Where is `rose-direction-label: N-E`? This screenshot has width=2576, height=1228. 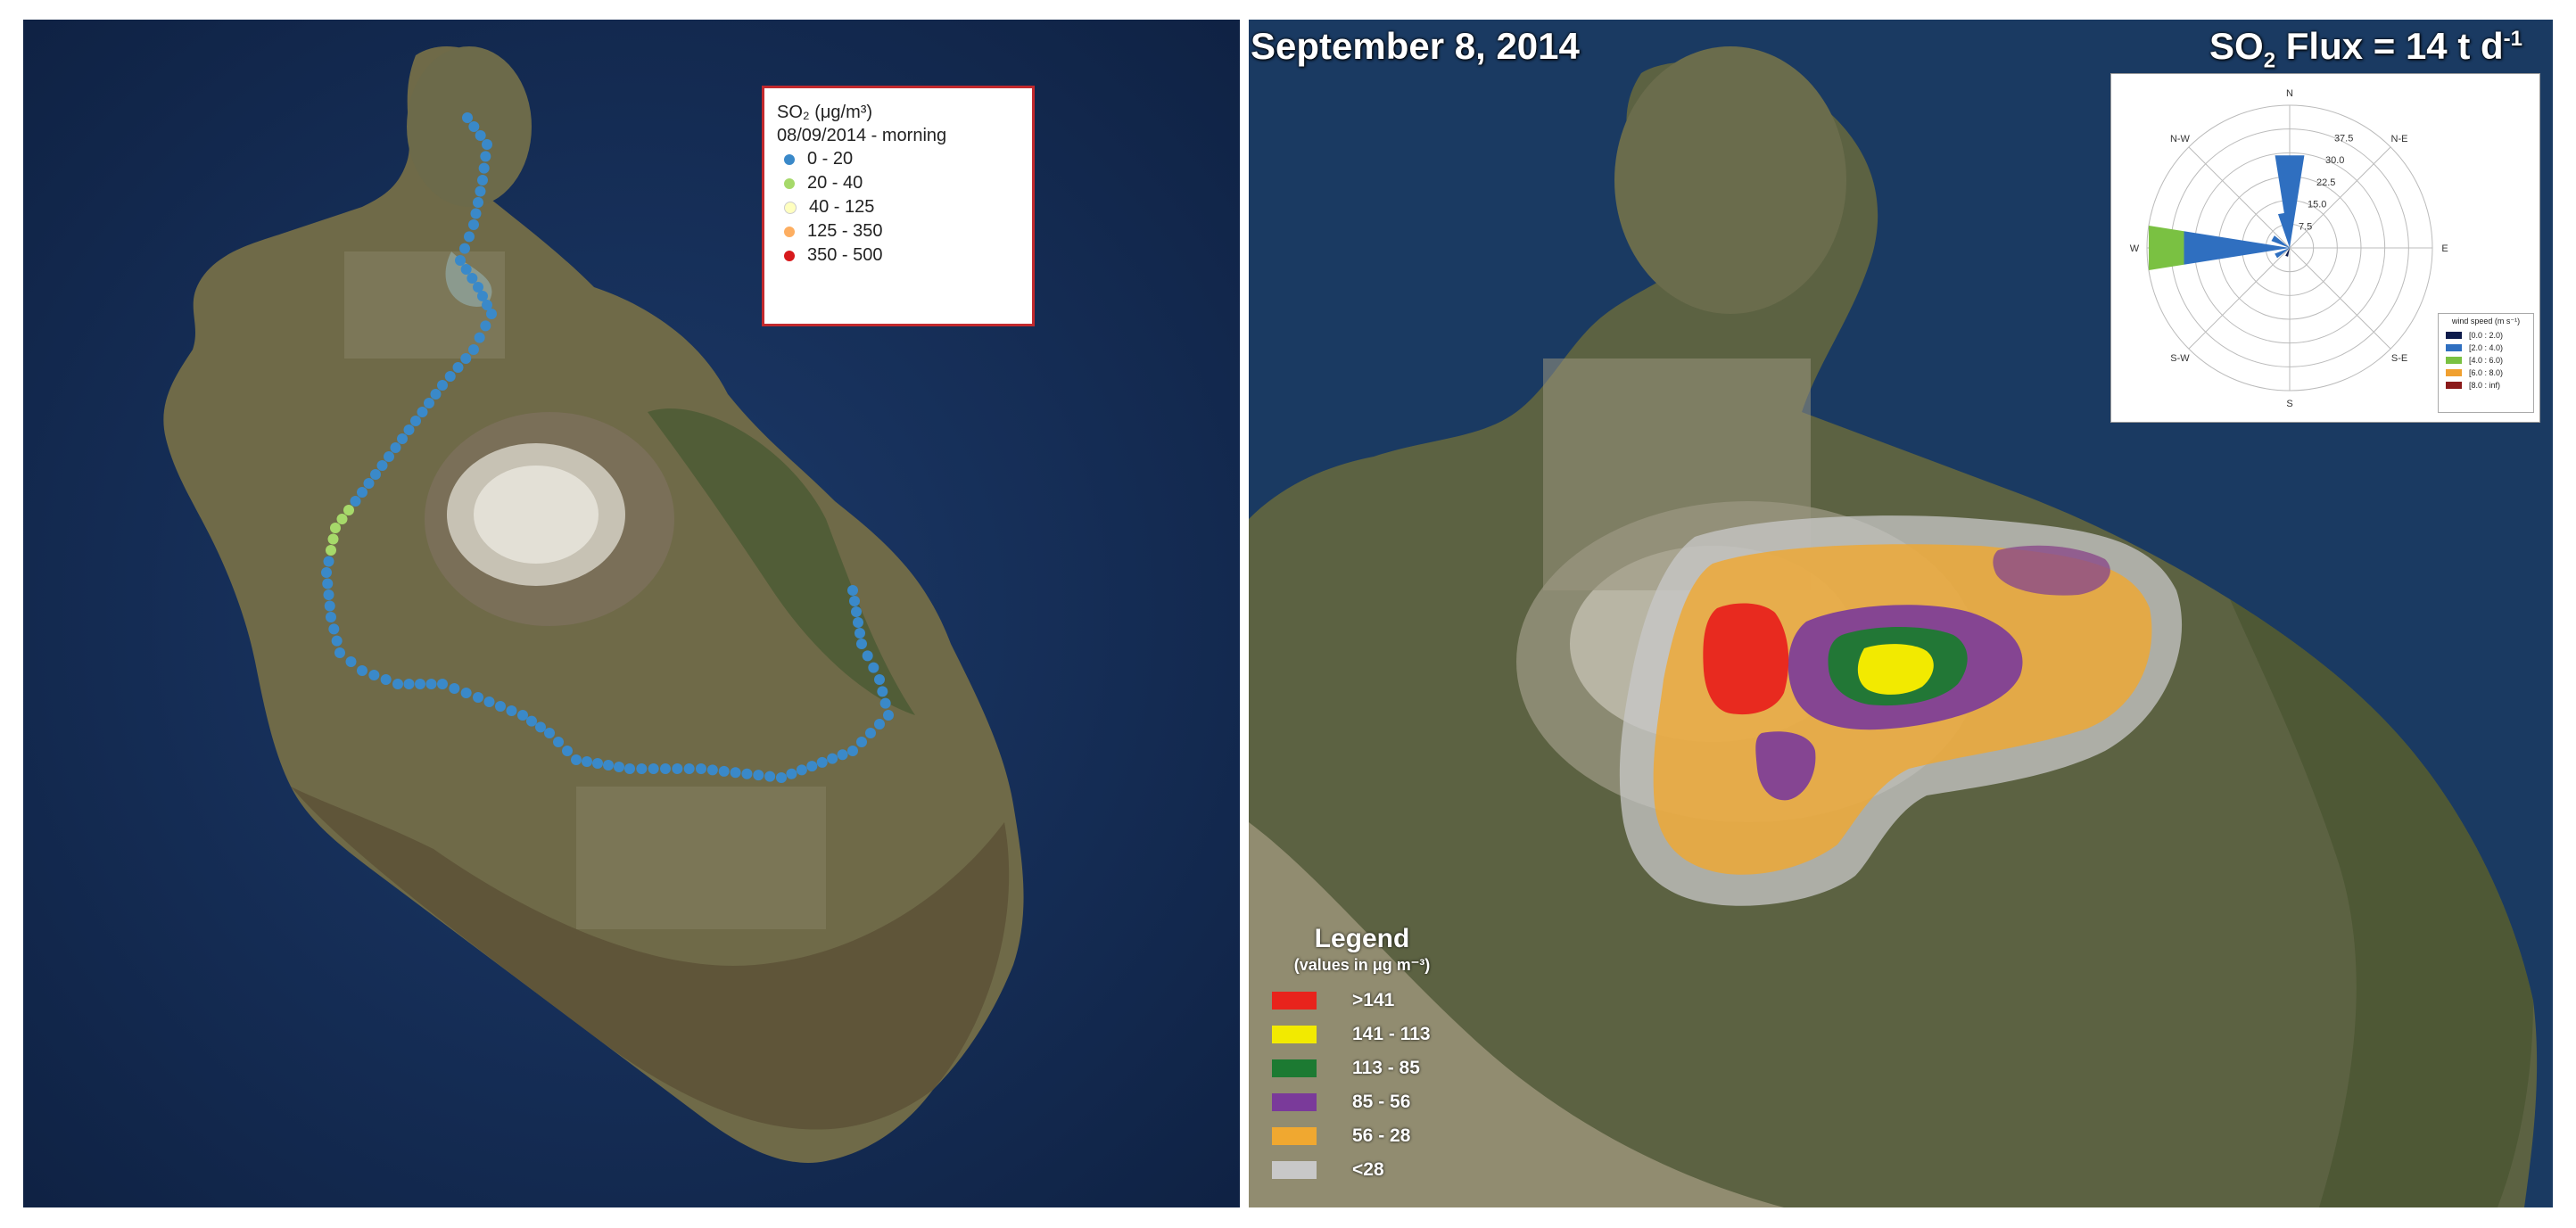 rose-direction-label: N-E is located at coordinates (2400, 139).